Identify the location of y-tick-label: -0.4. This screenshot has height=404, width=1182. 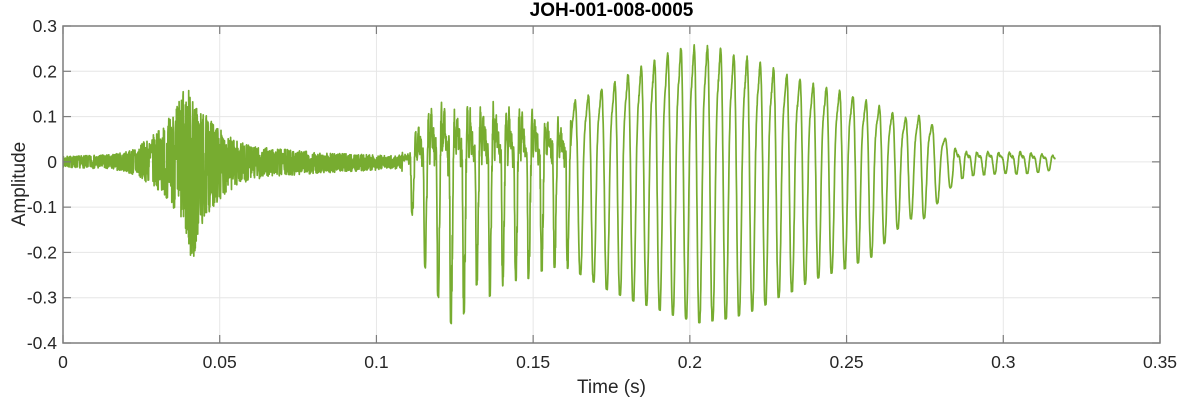
(42, 343).